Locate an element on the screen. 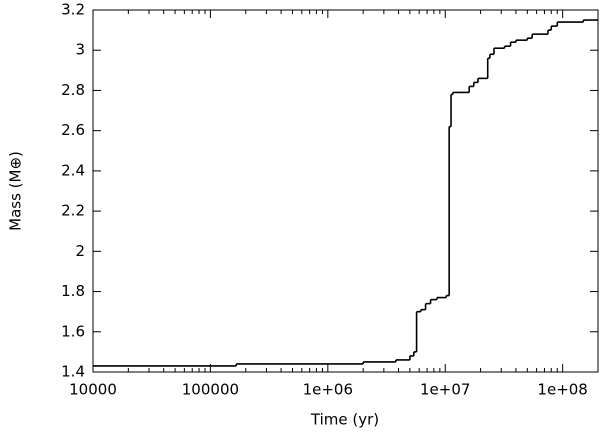 The image size is (600, 434). y-tick-label: 1.4 is located at coordinates (73, 372).